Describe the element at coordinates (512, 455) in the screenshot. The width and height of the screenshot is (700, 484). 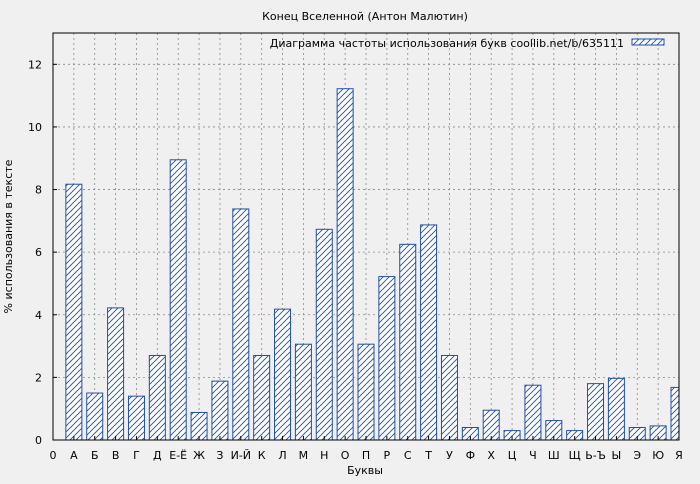
I see `x-tick-label: Ц` at that location.